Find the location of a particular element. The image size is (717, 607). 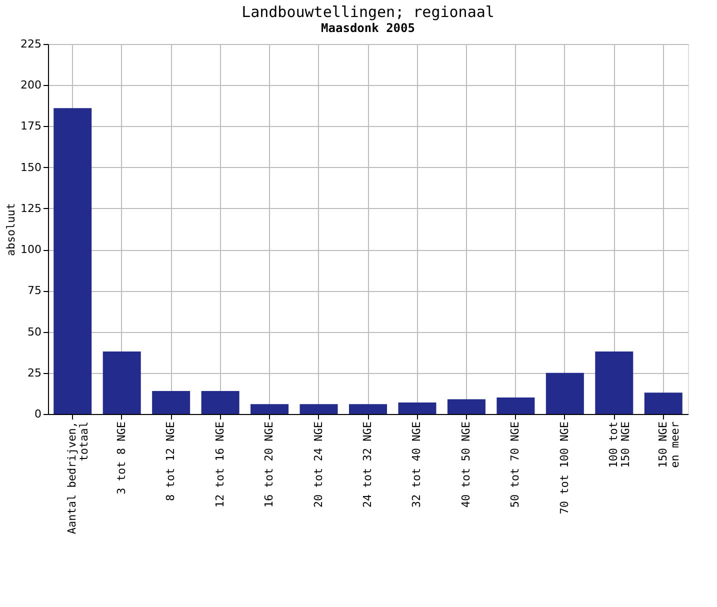

x-tick-label: 8 tot 12 NGE is located at coordinates (171, 461).